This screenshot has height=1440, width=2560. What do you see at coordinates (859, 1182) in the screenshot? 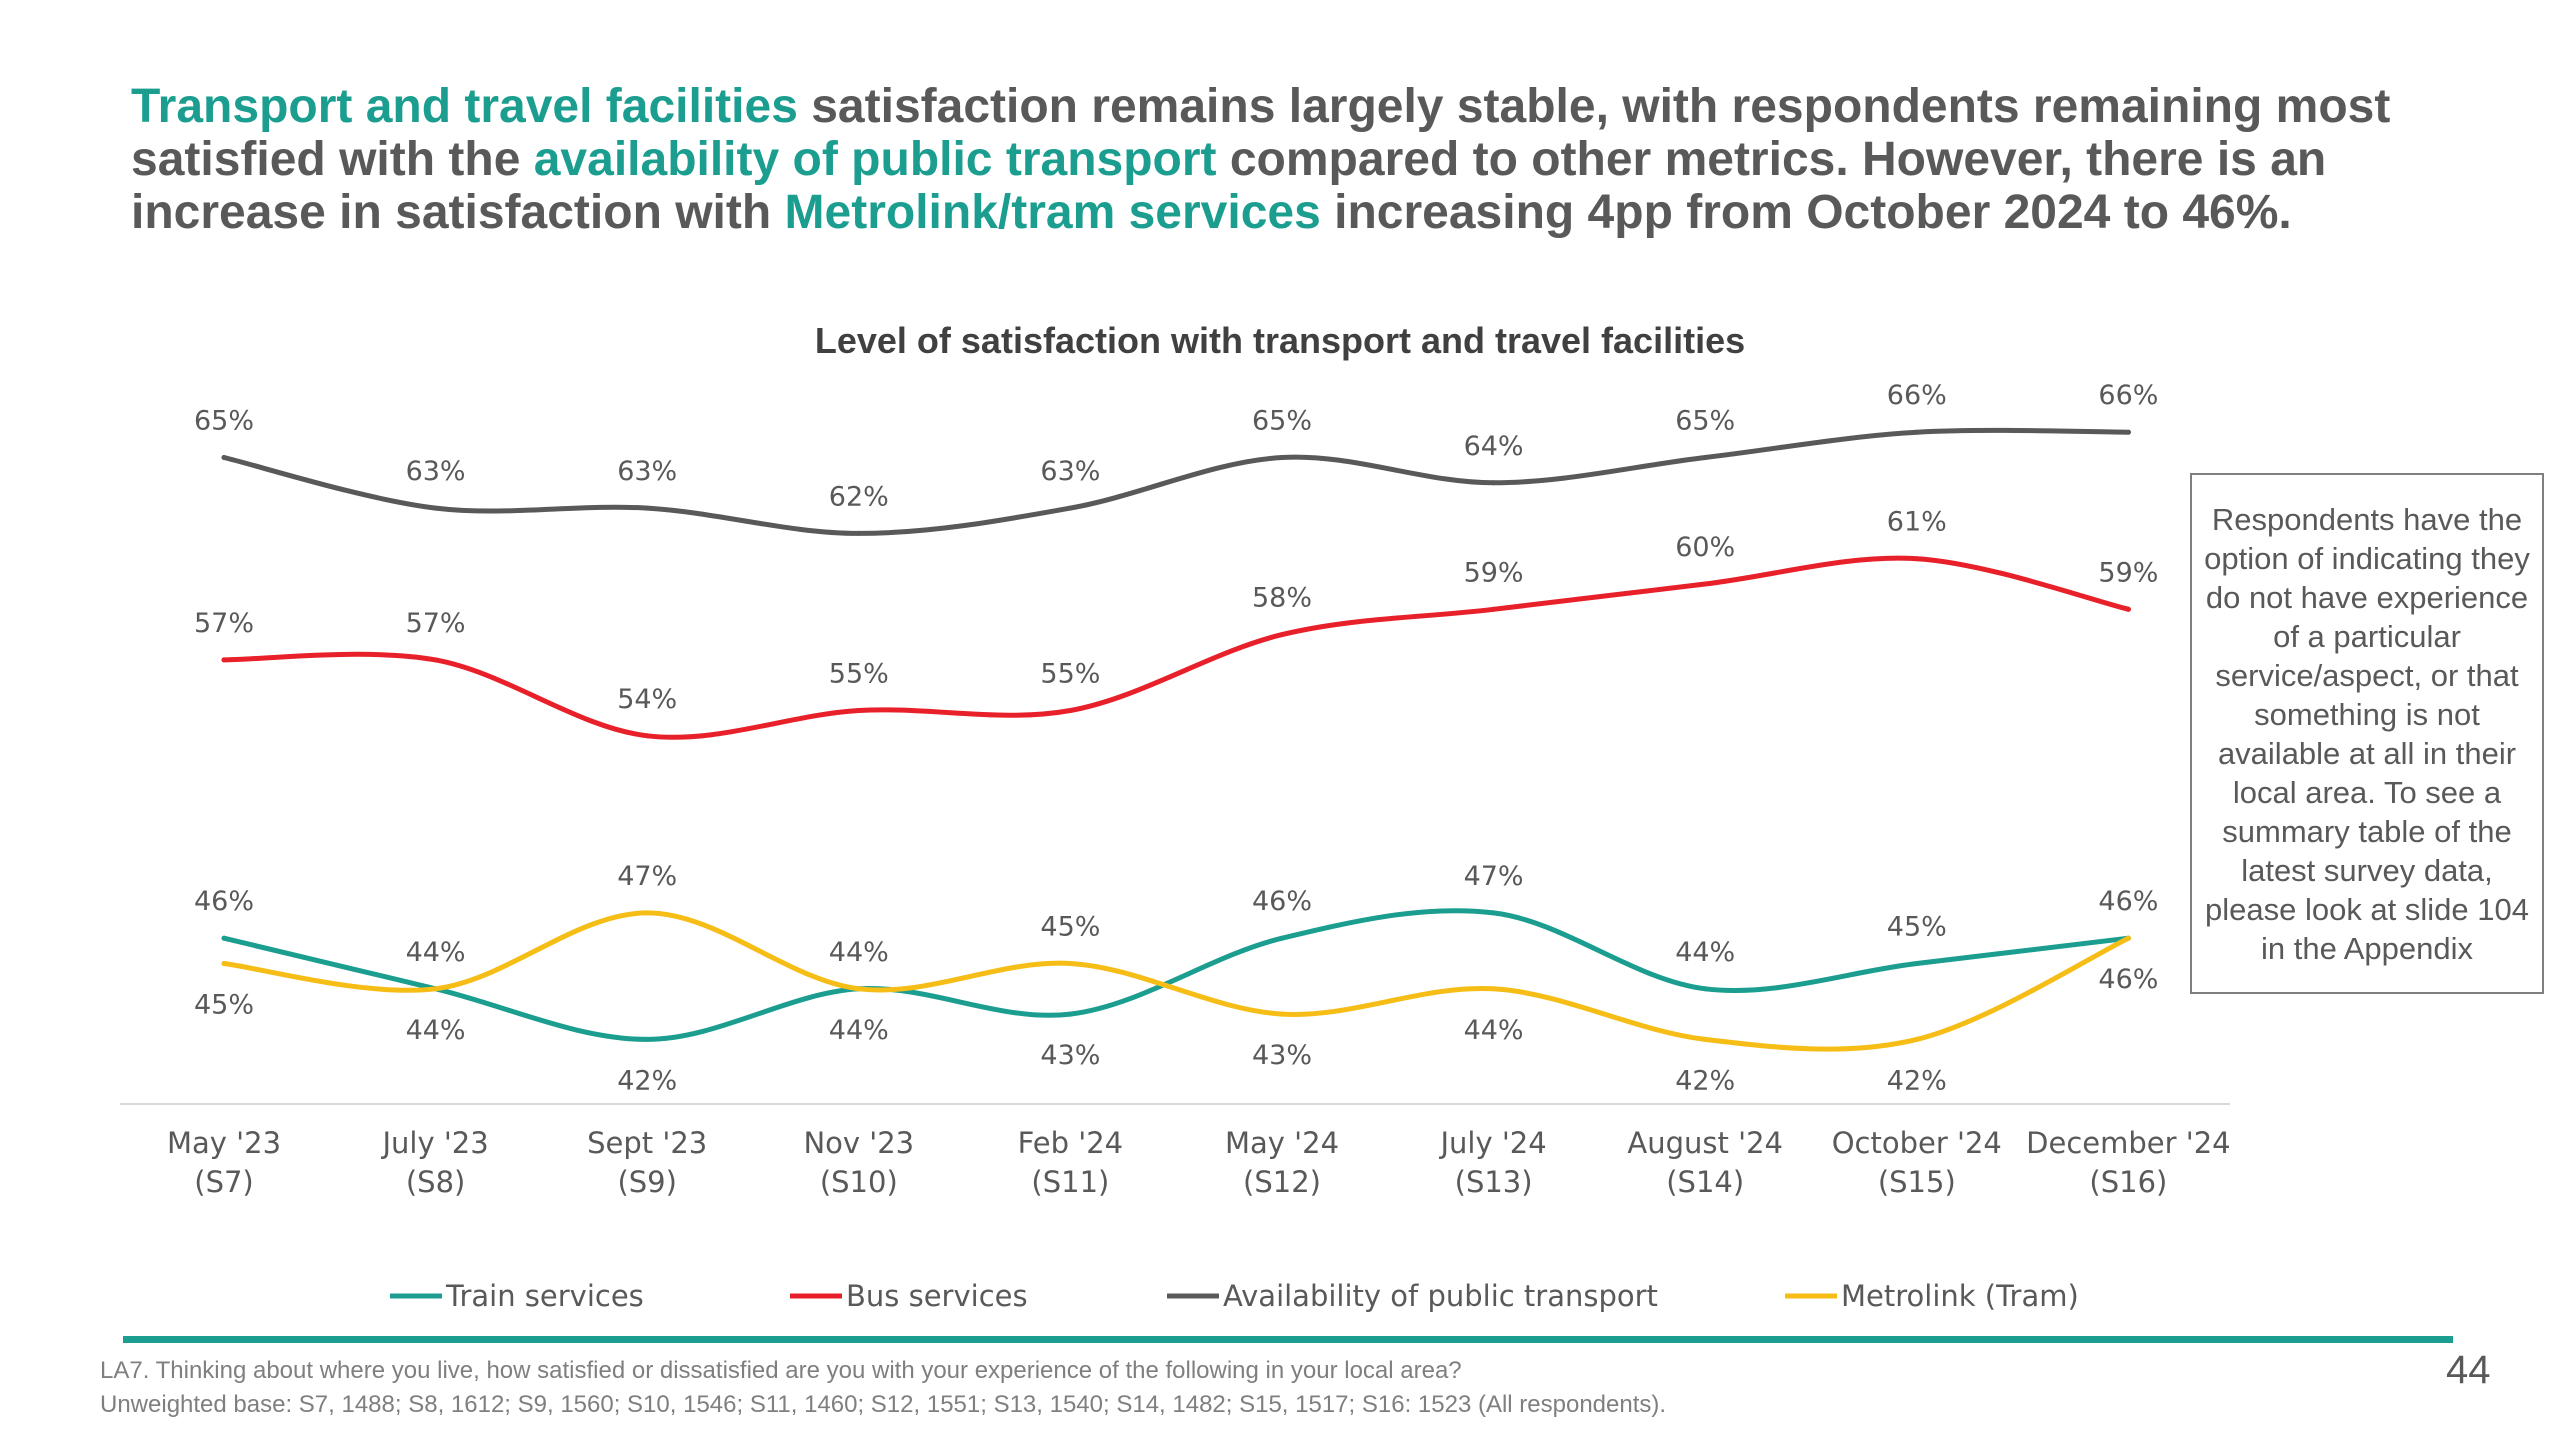
I see `x-tick-sublabel: (S10)` at bounding box center [859, 1182].